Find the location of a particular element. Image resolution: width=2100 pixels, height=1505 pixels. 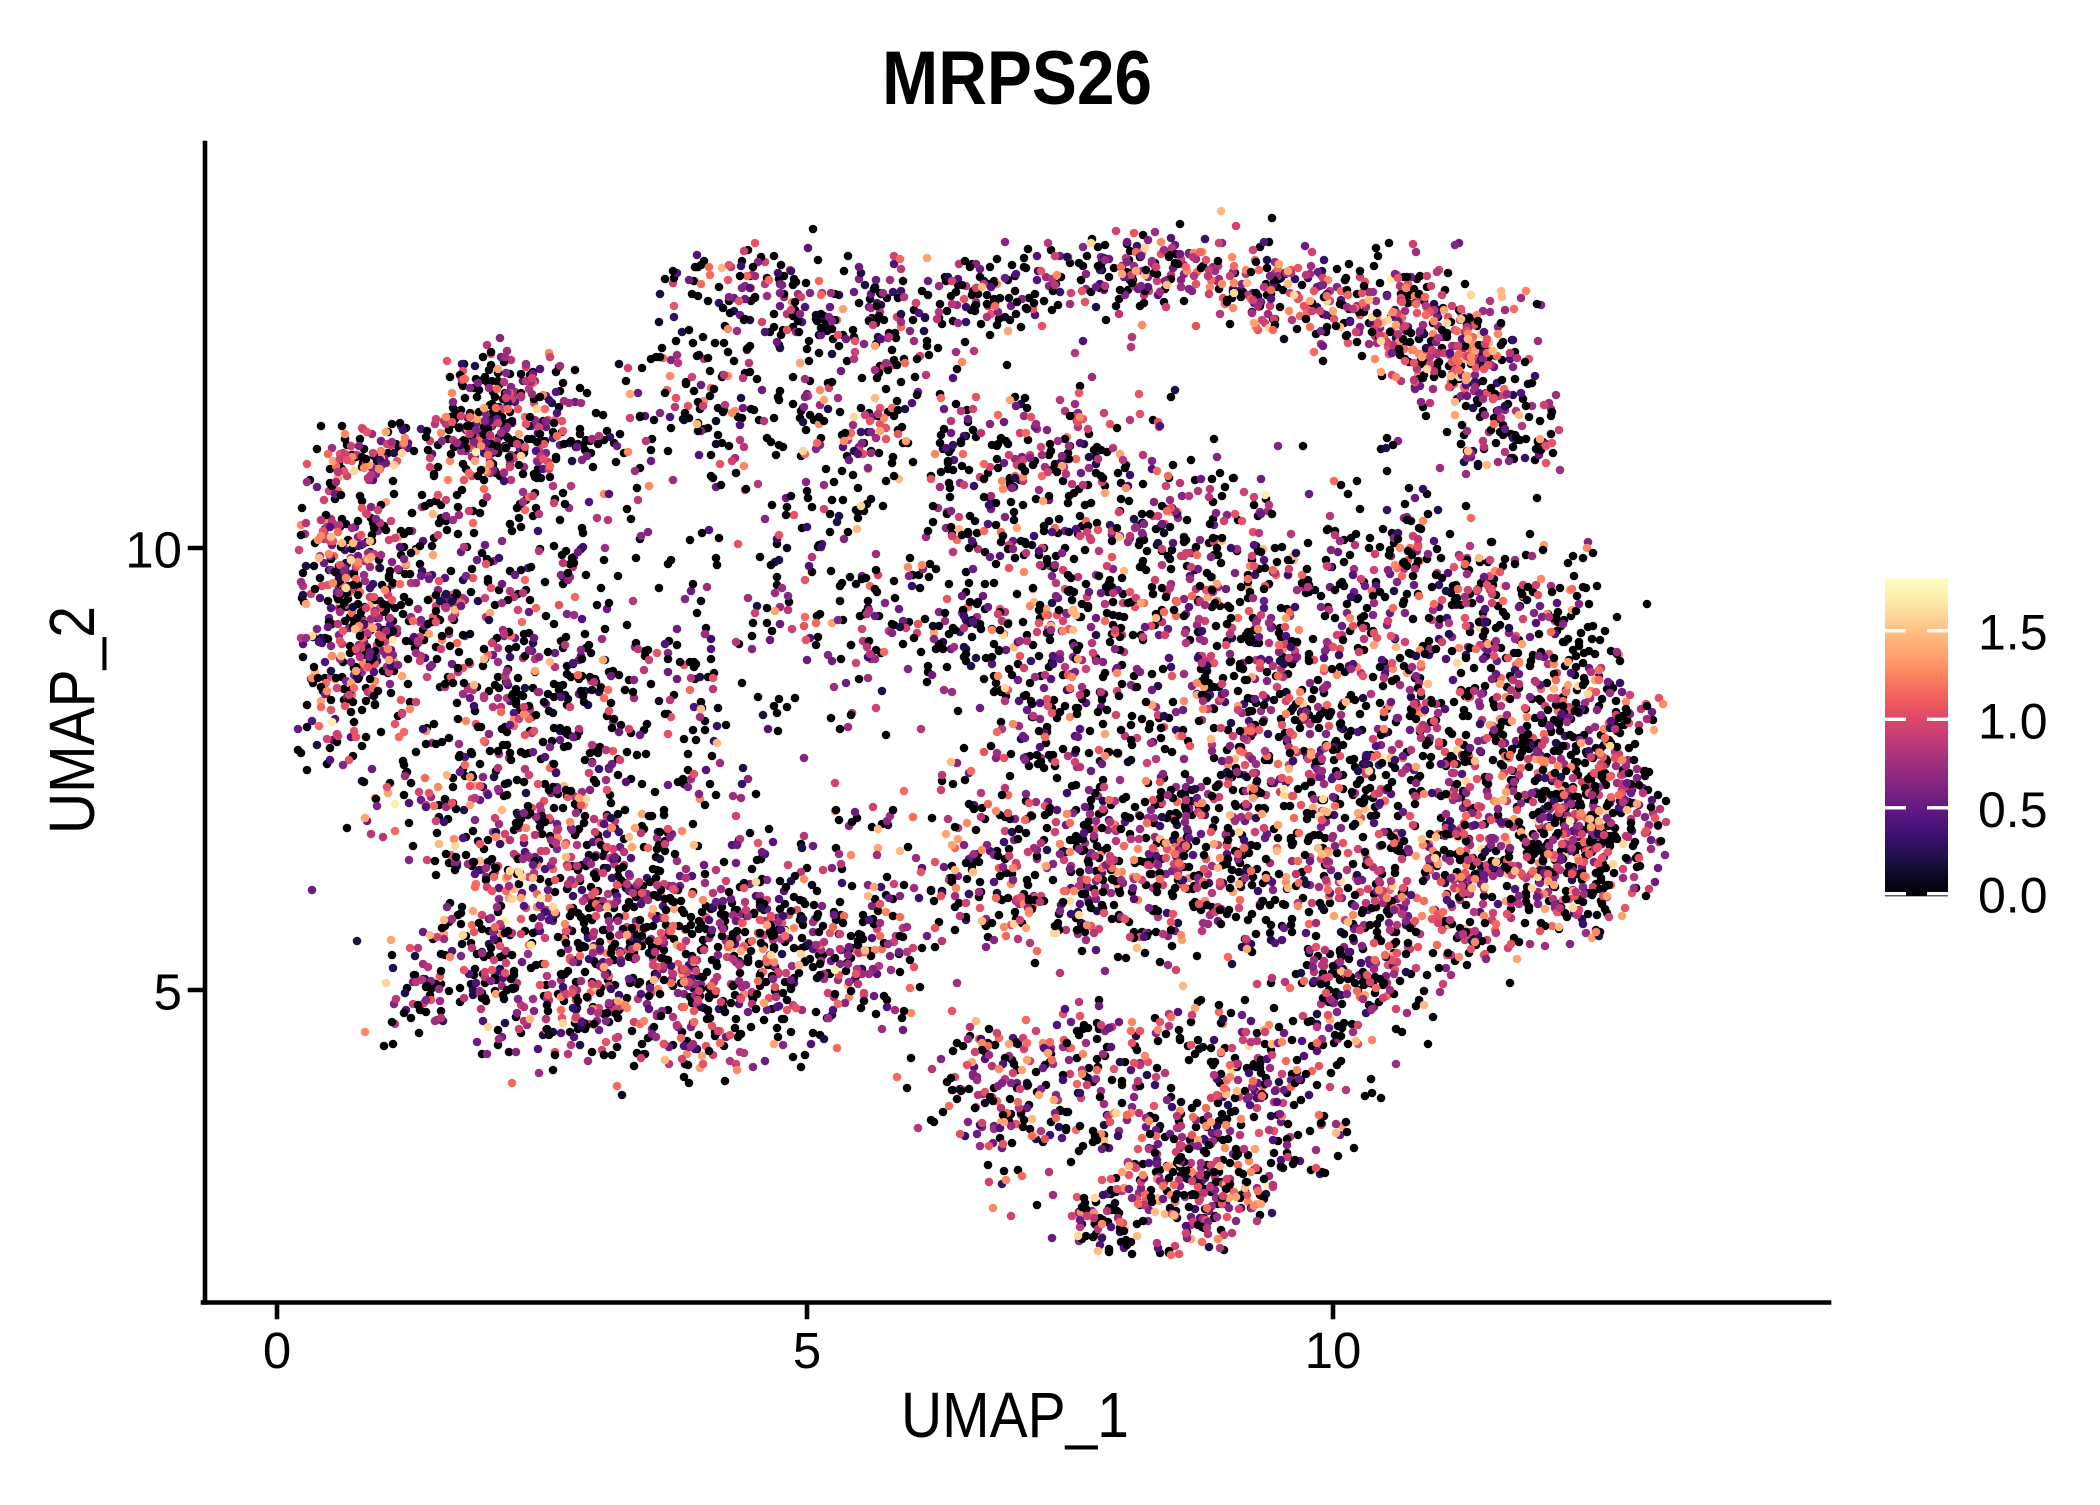

svg-text: MRPS26 is located at coordinates (1017, 78).